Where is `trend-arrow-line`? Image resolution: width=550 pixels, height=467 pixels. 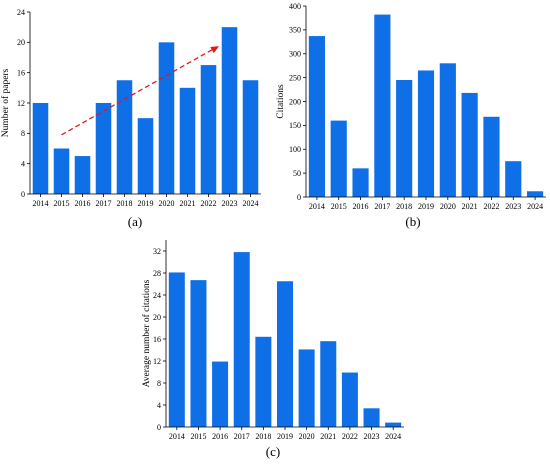
trend-arrow-line is located at coordinates (138, 92).